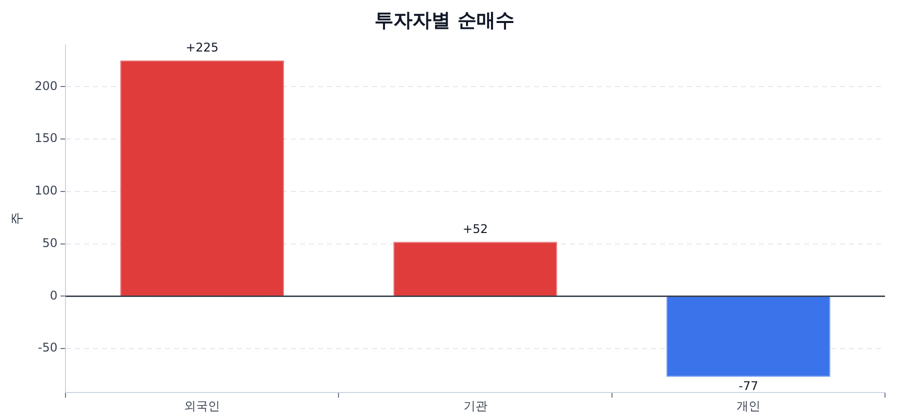  What do you see at coordinates (748, 405) in the screenshot?
I see `x-tick-label: 개인` at bounding box center [748, 405].